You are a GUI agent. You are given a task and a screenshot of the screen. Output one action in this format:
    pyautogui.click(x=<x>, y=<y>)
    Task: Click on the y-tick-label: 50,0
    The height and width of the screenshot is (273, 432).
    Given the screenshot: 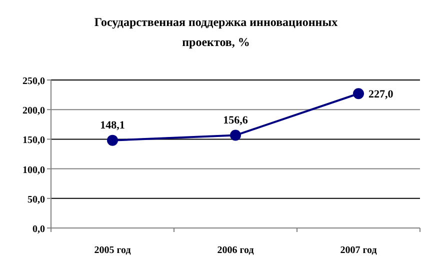 What is the action you would take?
    pyautogui.click(x=36, y=200)
    